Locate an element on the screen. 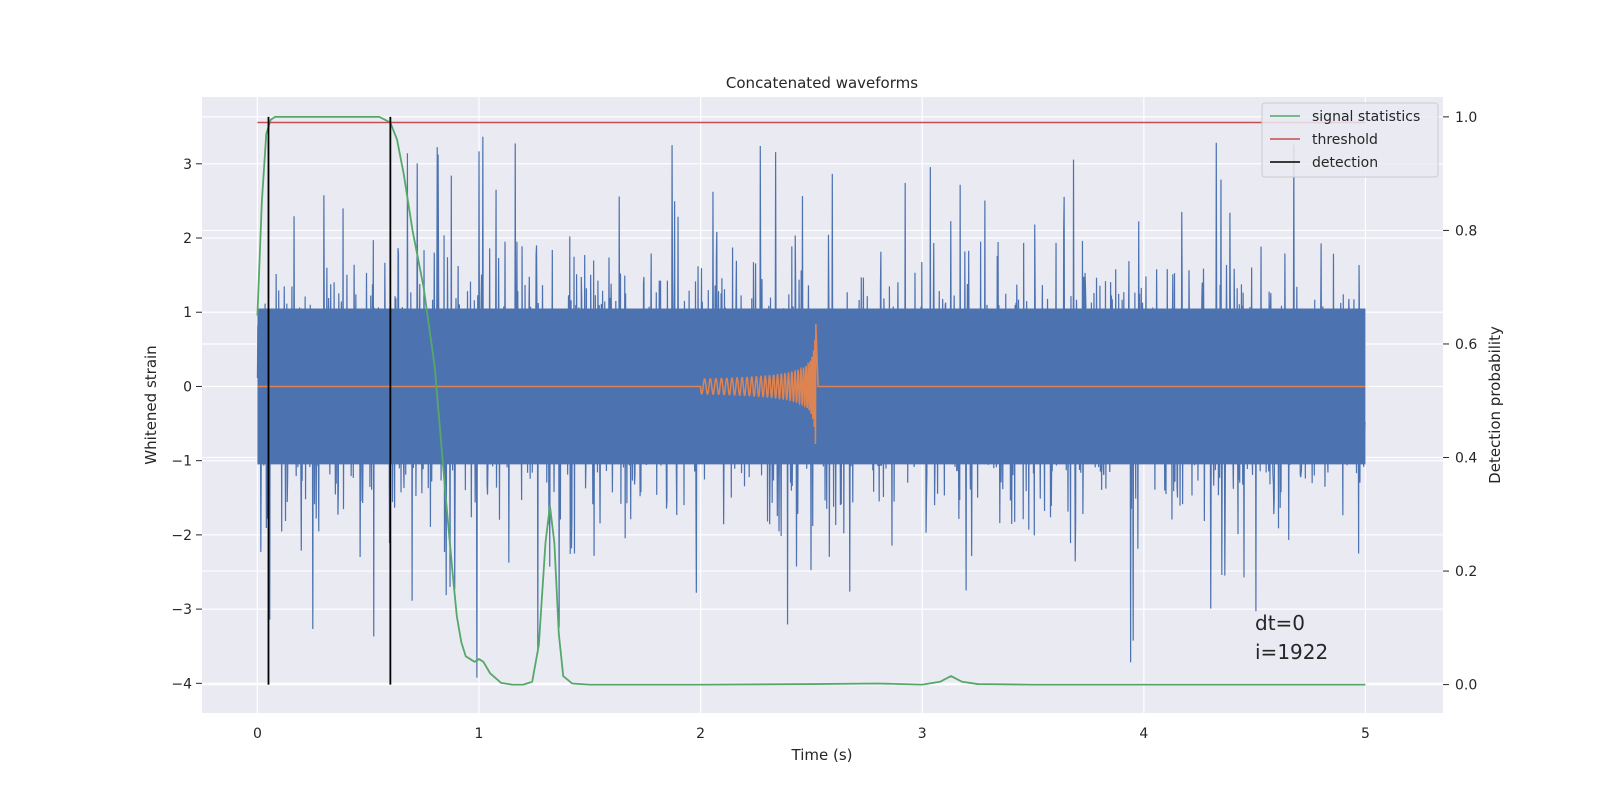  y2-tick-label: 0.6 is located at coordinates (1466, 345).